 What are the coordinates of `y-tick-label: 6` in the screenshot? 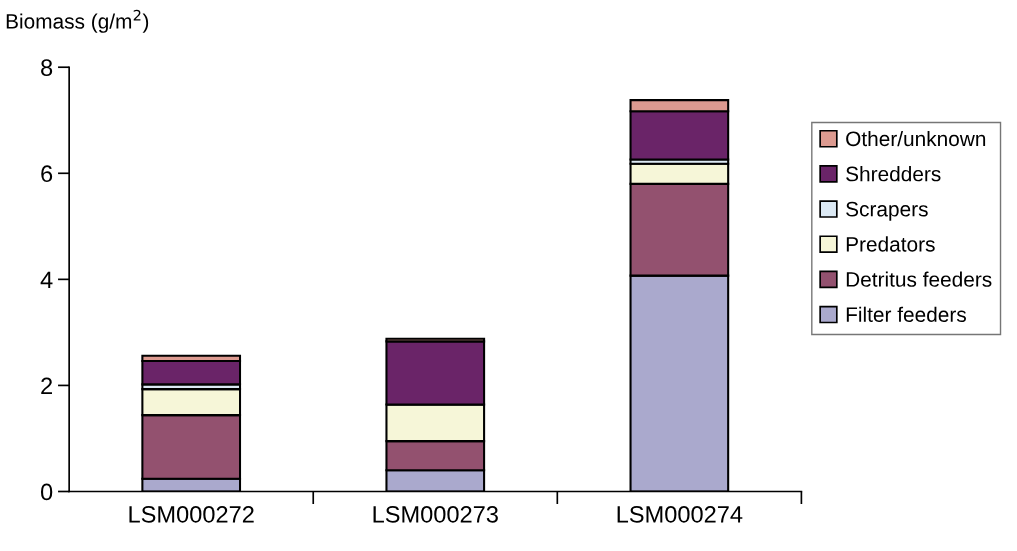 It's located at (47, 174).